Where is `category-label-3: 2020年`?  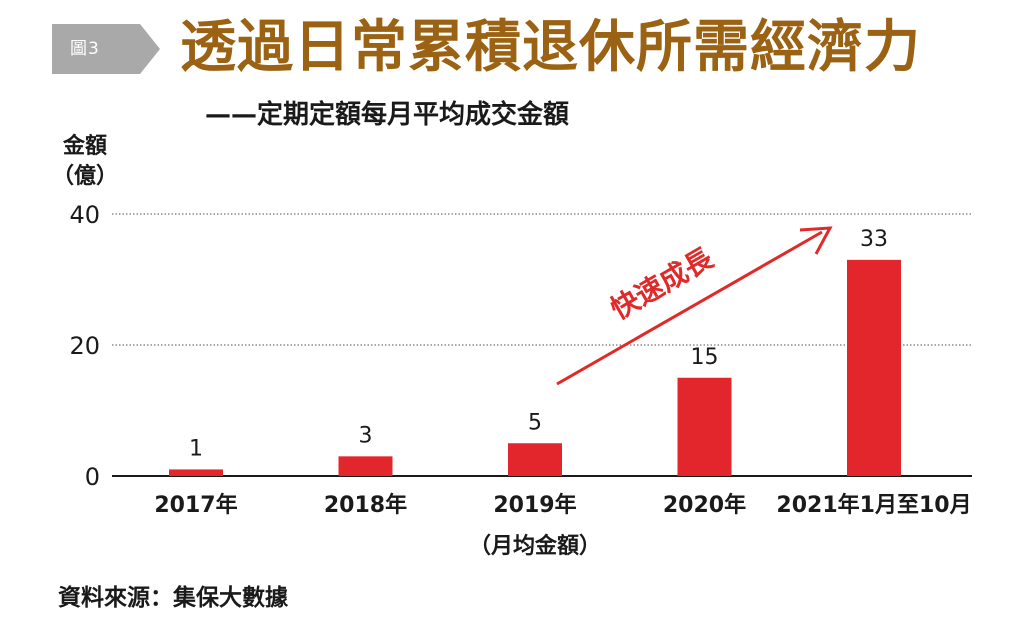 category-label-3: 2020年 is located at coordinates (704, 505).